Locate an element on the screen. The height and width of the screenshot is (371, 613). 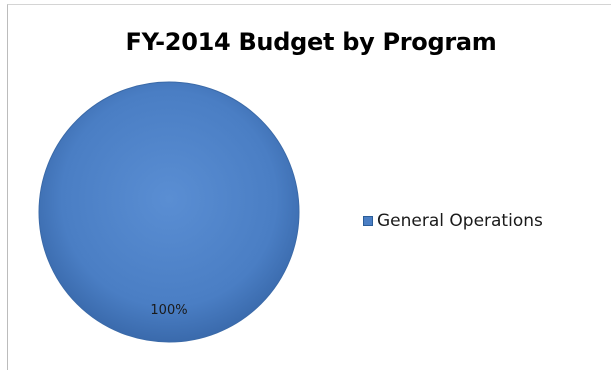
chart-title: FY-2014 Budget by Program is located at coordinates (311, 42).